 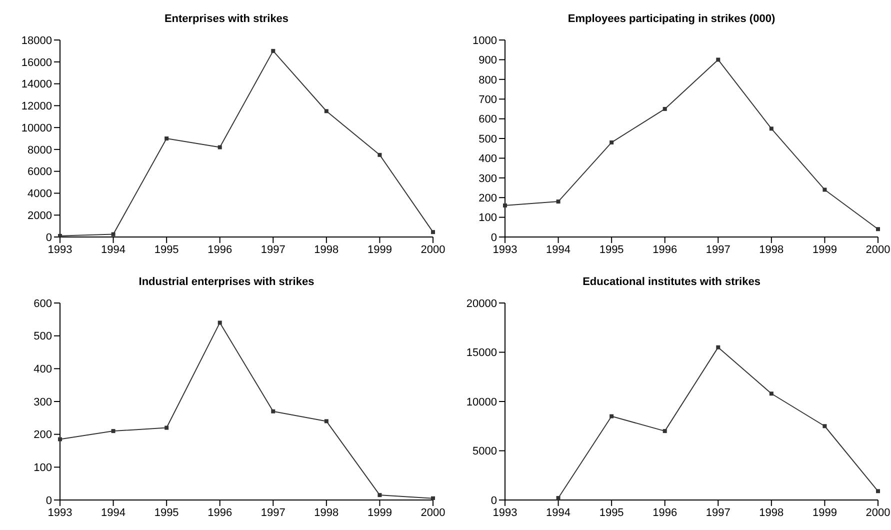 What do you see at coordinates (487, 60) in the screenshot?
I see `y-tick-label: 900` at bounding box center [487, 60].